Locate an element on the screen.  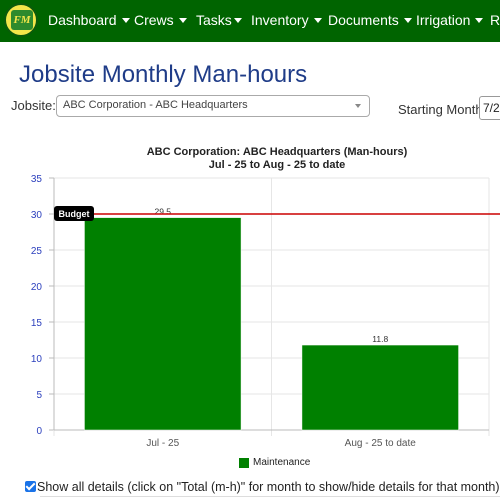
nav-item-dashboard: Dashboard is located at coordinates (89, 20).